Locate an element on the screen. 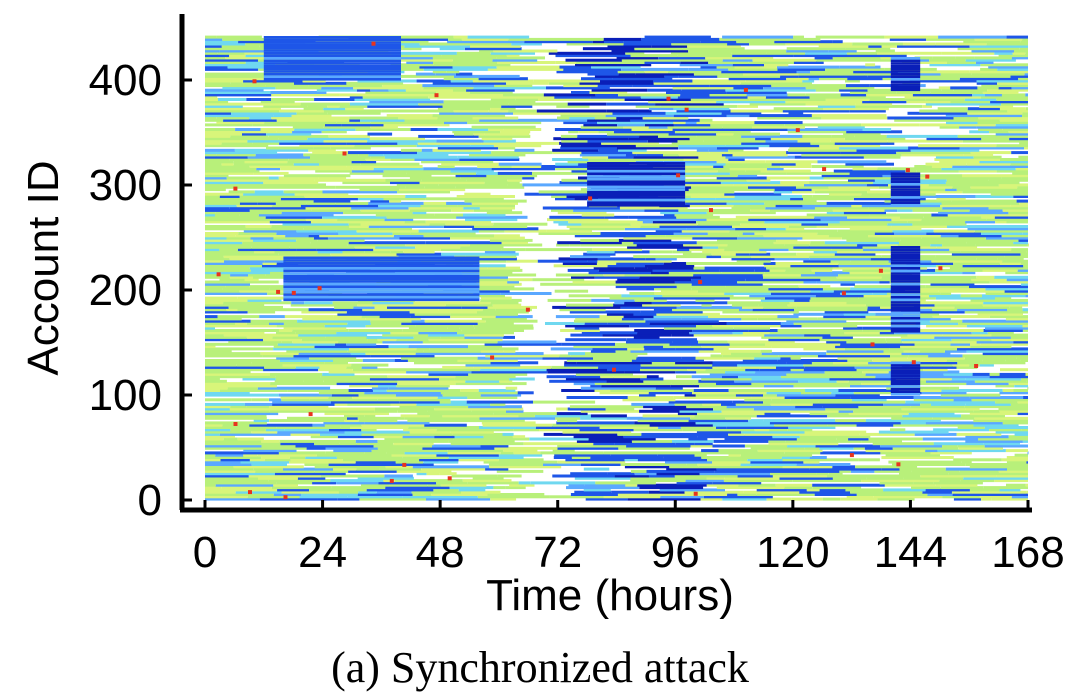 The height and width of the screenshot is (700, 1080). high-activity-point is located at coordinates (449, 478).